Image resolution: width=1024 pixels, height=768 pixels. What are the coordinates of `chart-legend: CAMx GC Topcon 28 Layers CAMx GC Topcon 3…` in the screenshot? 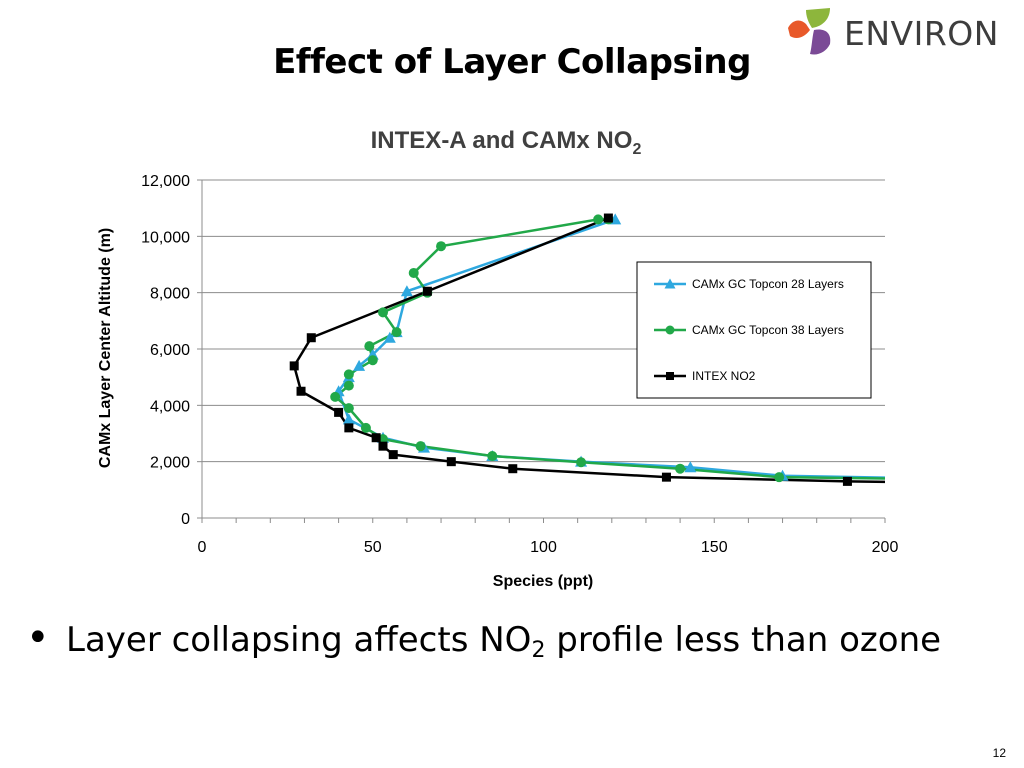 It's located at (754, 330).